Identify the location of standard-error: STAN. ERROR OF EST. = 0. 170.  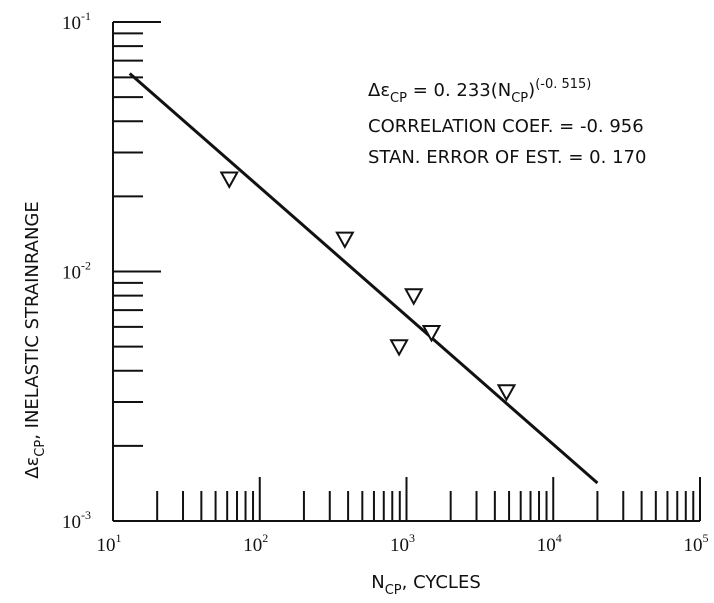
(507, 157).